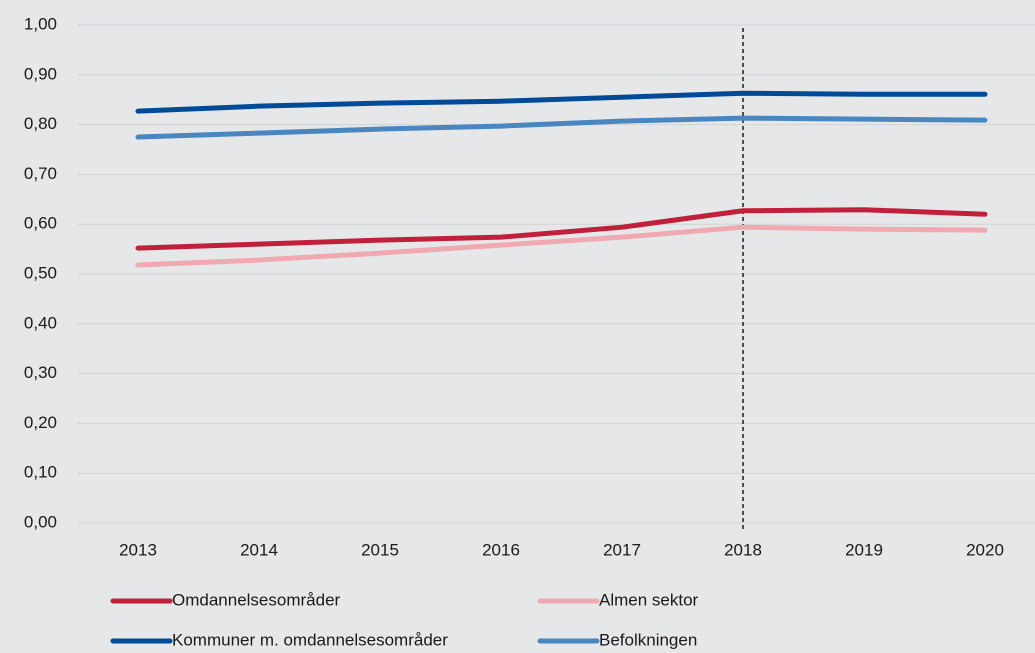 The width and height of the screenshot is (1035, 653). Describe the element at coordinates (40, 322) in the screenshot. I see `y-tick-label: 0,40` at that location.